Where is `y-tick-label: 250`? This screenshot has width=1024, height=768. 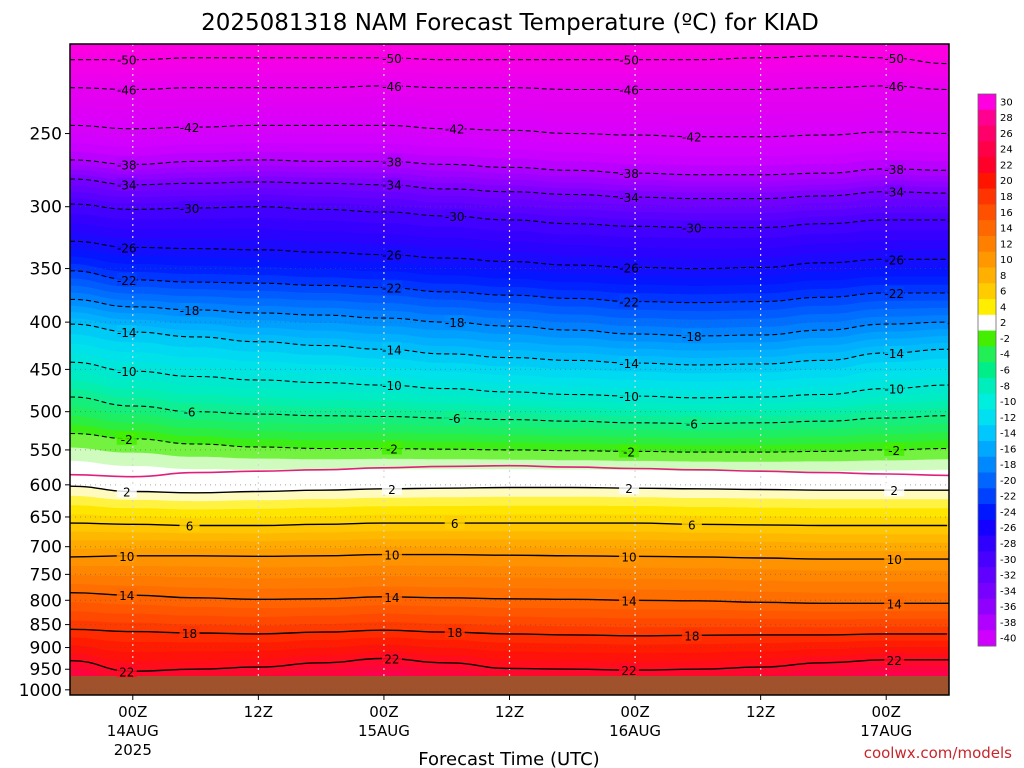 y-tick-label: 250 is located at coordinates (46, 135).